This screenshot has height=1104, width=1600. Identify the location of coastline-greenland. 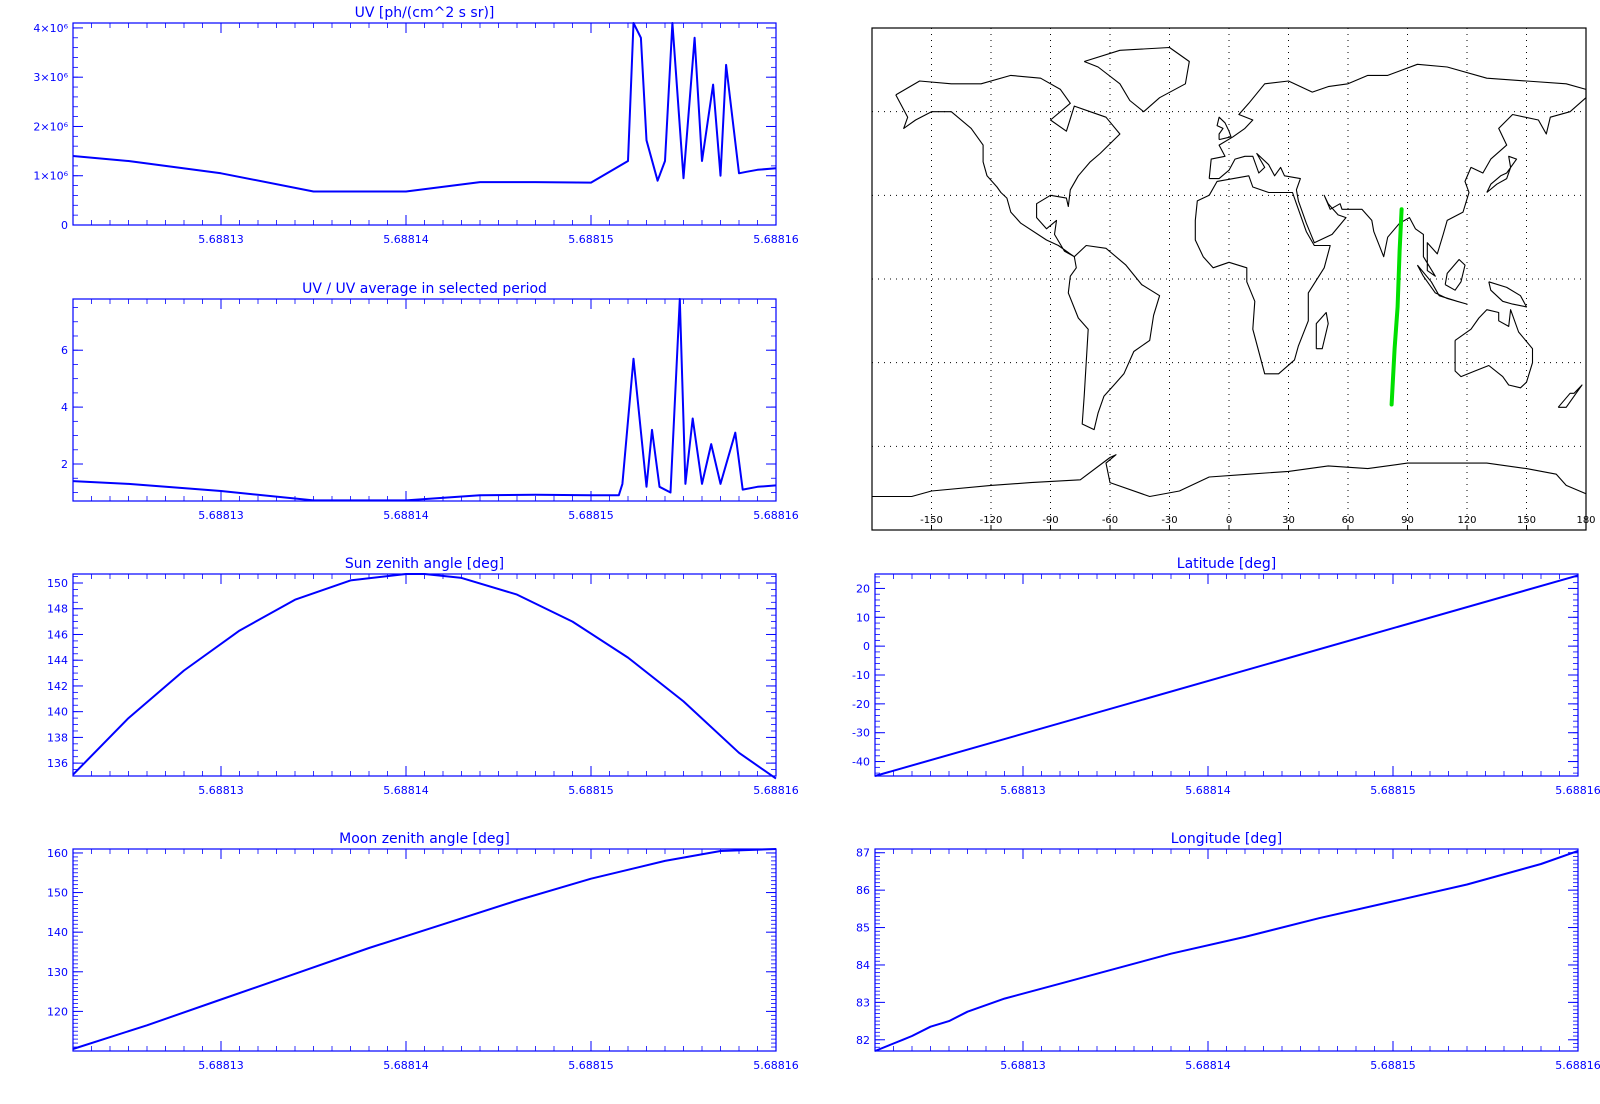
(1136, 79).